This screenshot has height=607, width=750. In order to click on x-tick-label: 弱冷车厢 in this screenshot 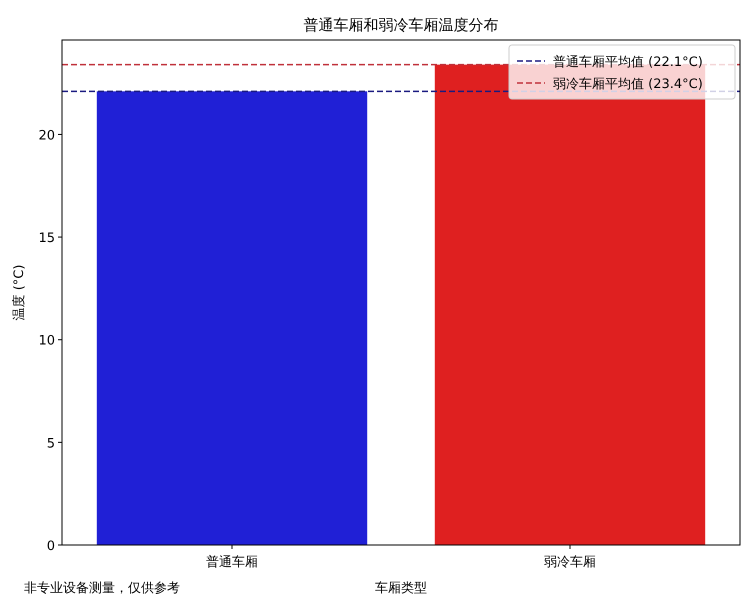, I will do `click(570, 562)`.